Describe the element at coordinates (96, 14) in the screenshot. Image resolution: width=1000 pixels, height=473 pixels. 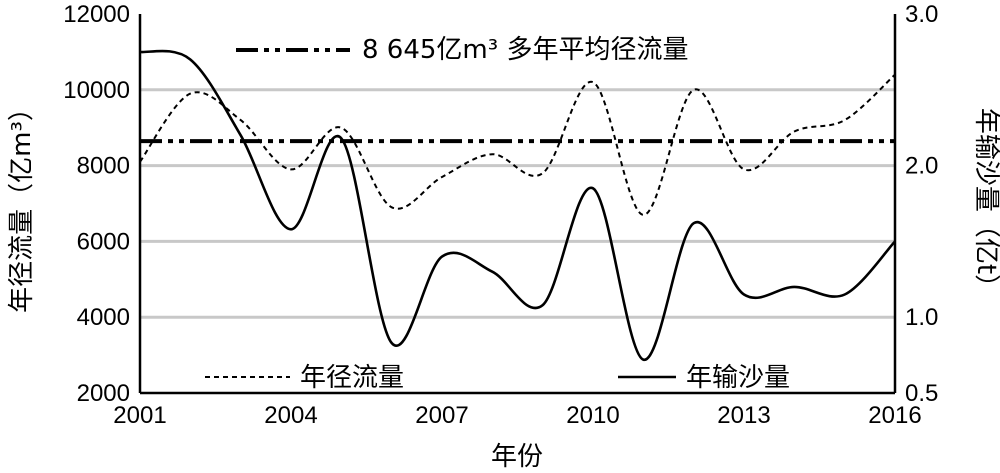
I see `y-left-tick-label: 12000` at that location.